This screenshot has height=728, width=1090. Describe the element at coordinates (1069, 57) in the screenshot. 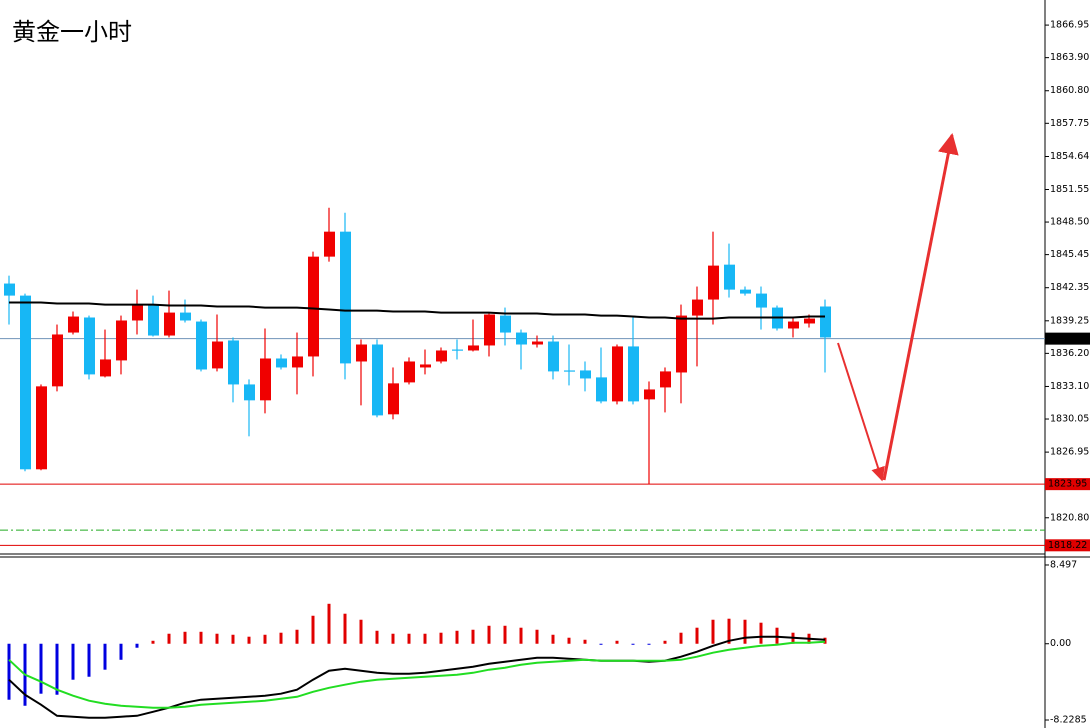

I see `y-tick-label: 1863.90` at that location.